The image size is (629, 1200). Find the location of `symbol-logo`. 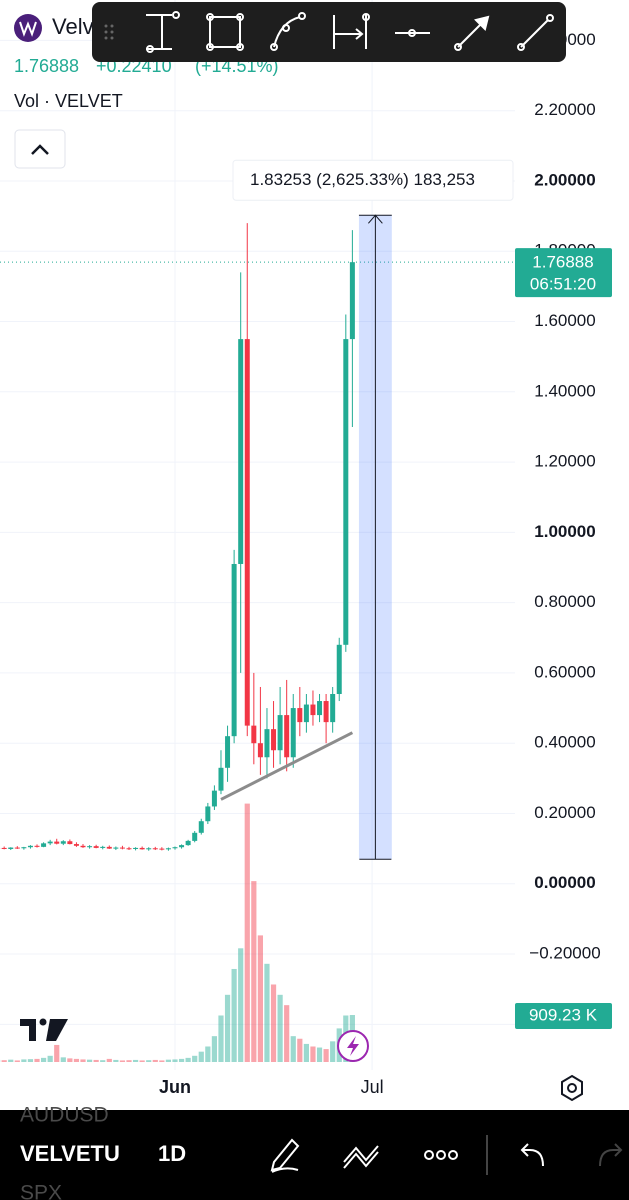

symbol-logo is located at coordinates (28, 28).